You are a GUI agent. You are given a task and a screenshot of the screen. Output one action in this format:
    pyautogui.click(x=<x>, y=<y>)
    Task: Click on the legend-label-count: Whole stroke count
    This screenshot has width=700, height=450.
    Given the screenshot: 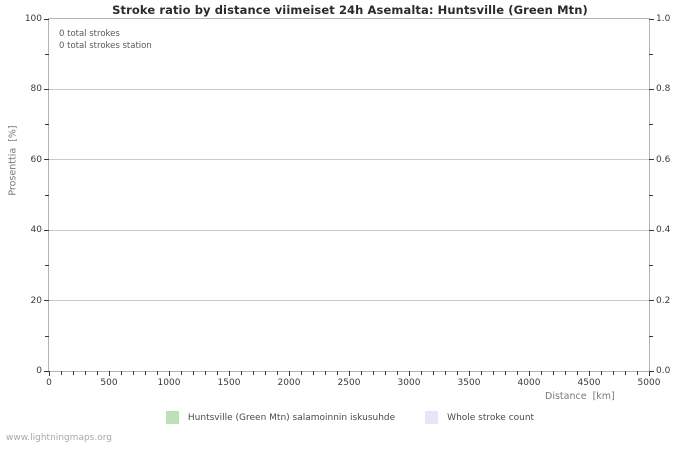 What is the action you would take?
    pyautogui.click(x=491, y=417)
    